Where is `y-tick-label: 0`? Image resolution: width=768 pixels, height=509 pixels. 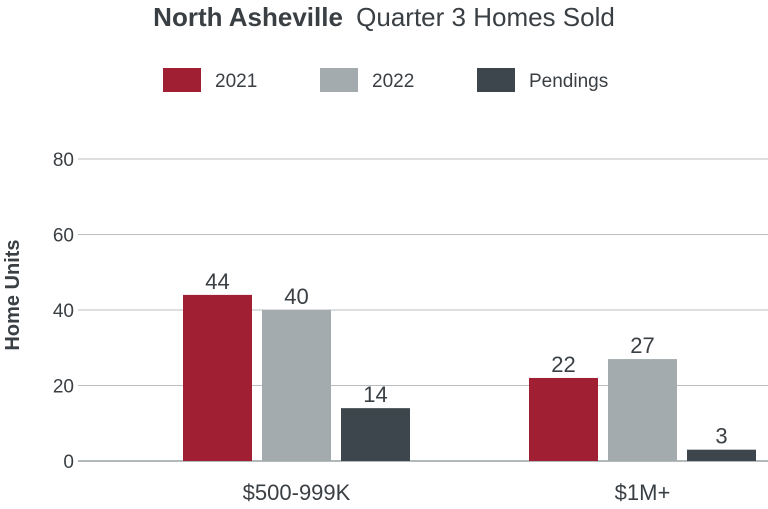 y-tick-label: 0 is located at coordinates (68, 462).